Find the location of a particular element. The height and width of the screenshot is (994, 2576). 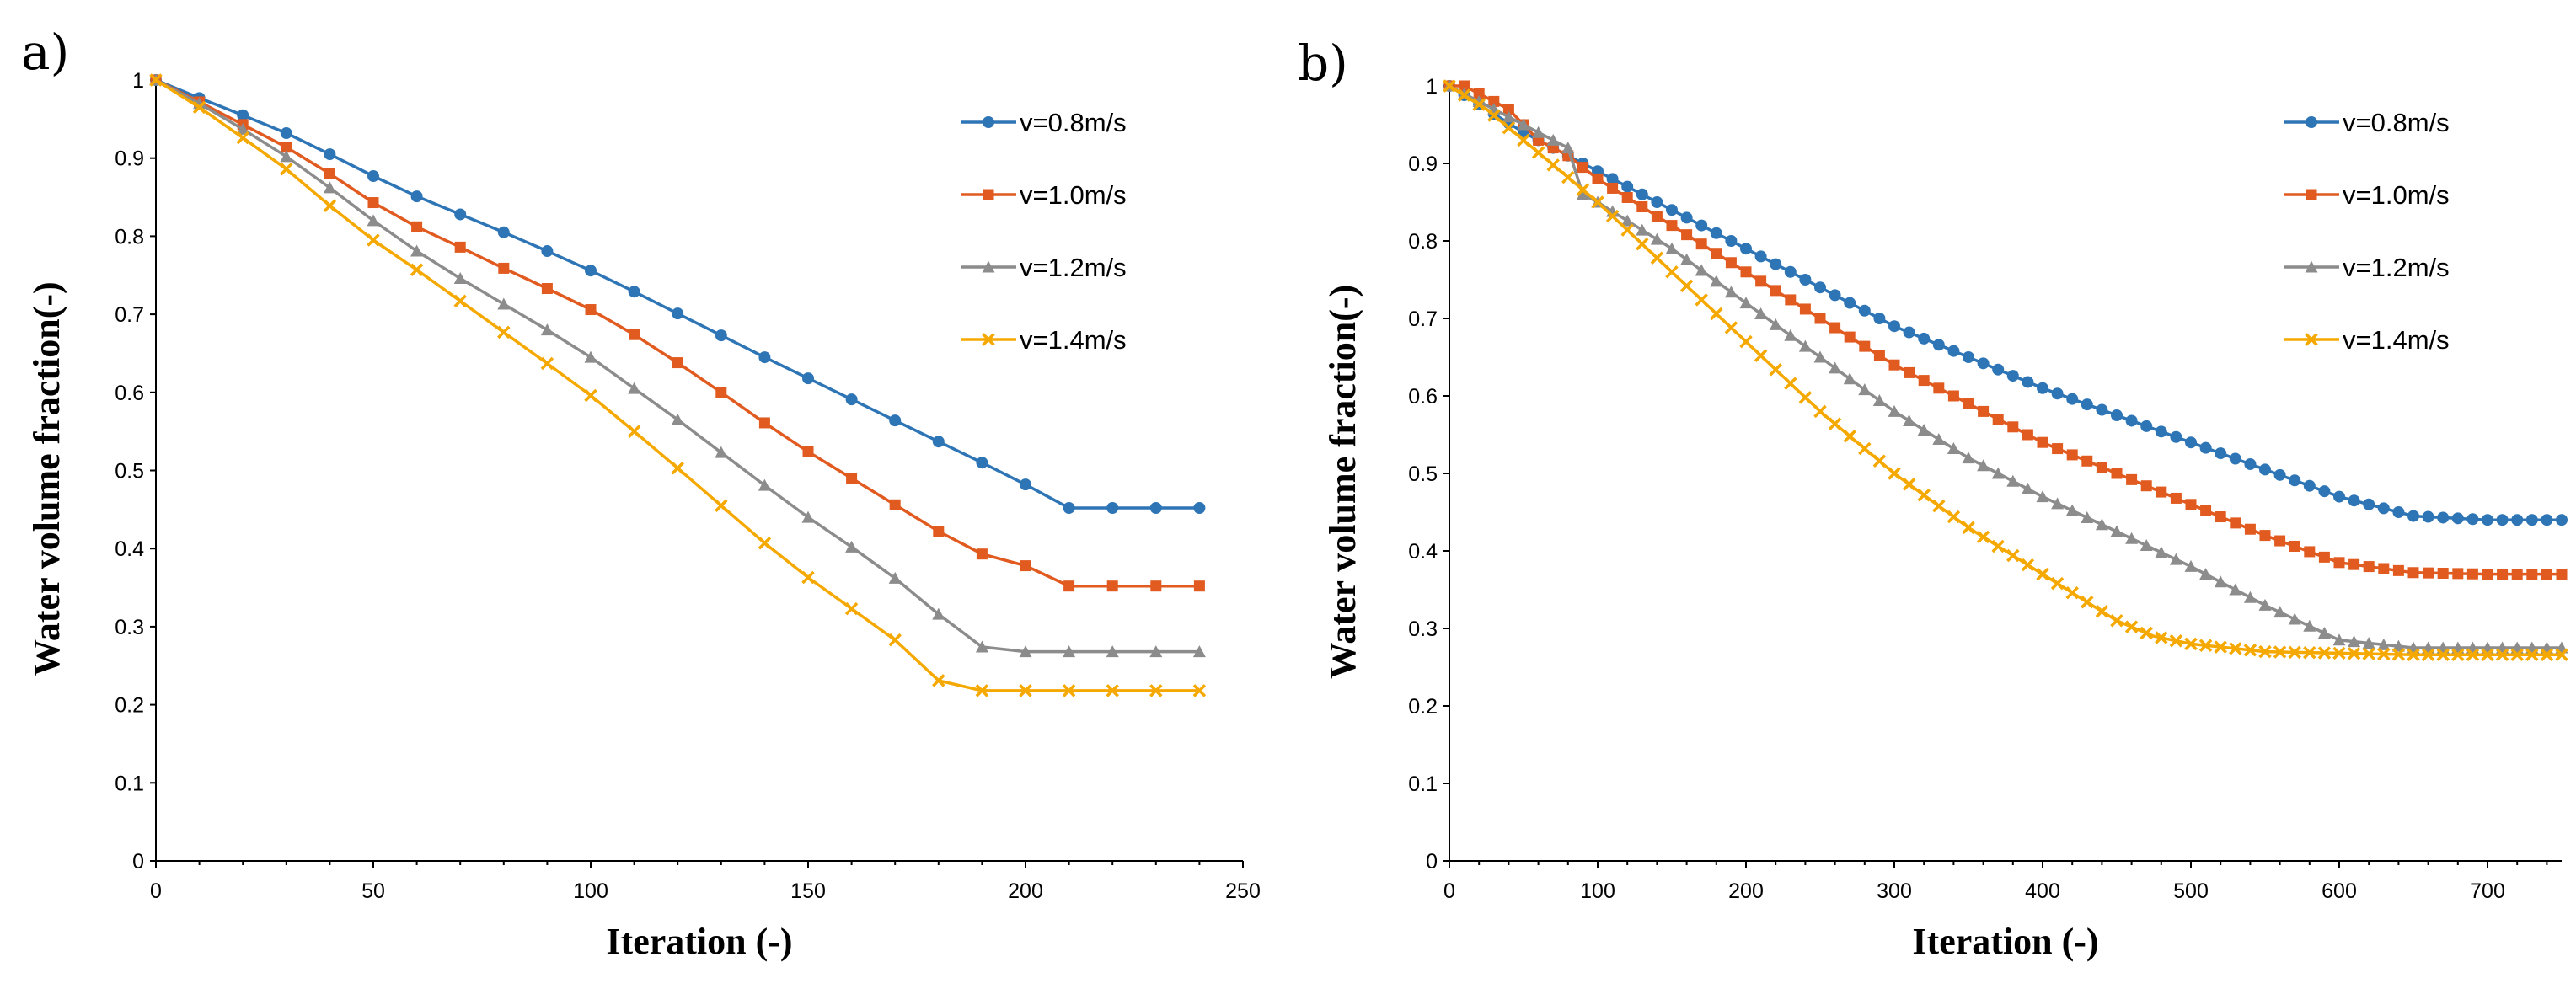

y-tick-label: 0.6 is located at coordinates (129, 393).